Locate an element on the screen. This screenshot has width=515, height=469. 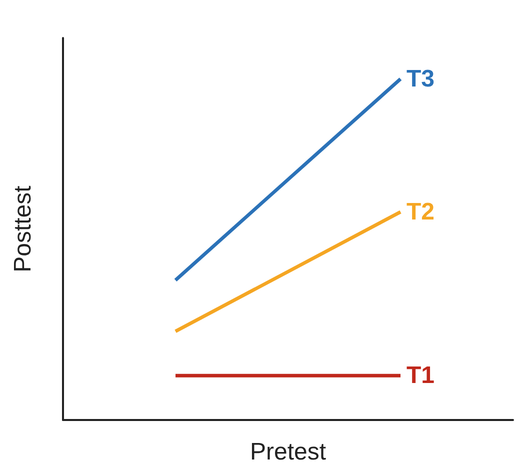
series-label: T2 is located at coordinates (420, 212).